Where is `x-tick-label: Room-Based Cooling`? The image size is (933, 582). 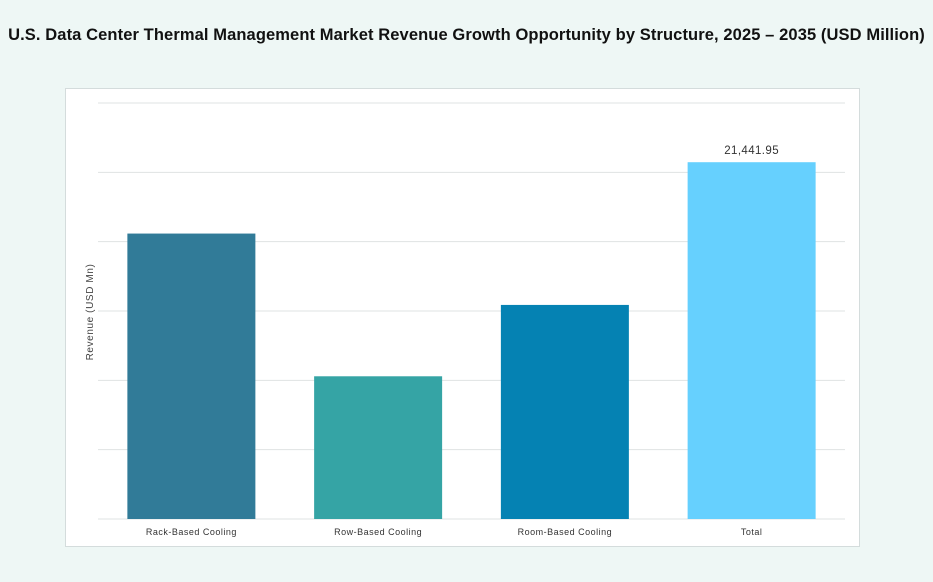 x-tick-label: Room-Based Cooling is located at coordinates (565, 532).